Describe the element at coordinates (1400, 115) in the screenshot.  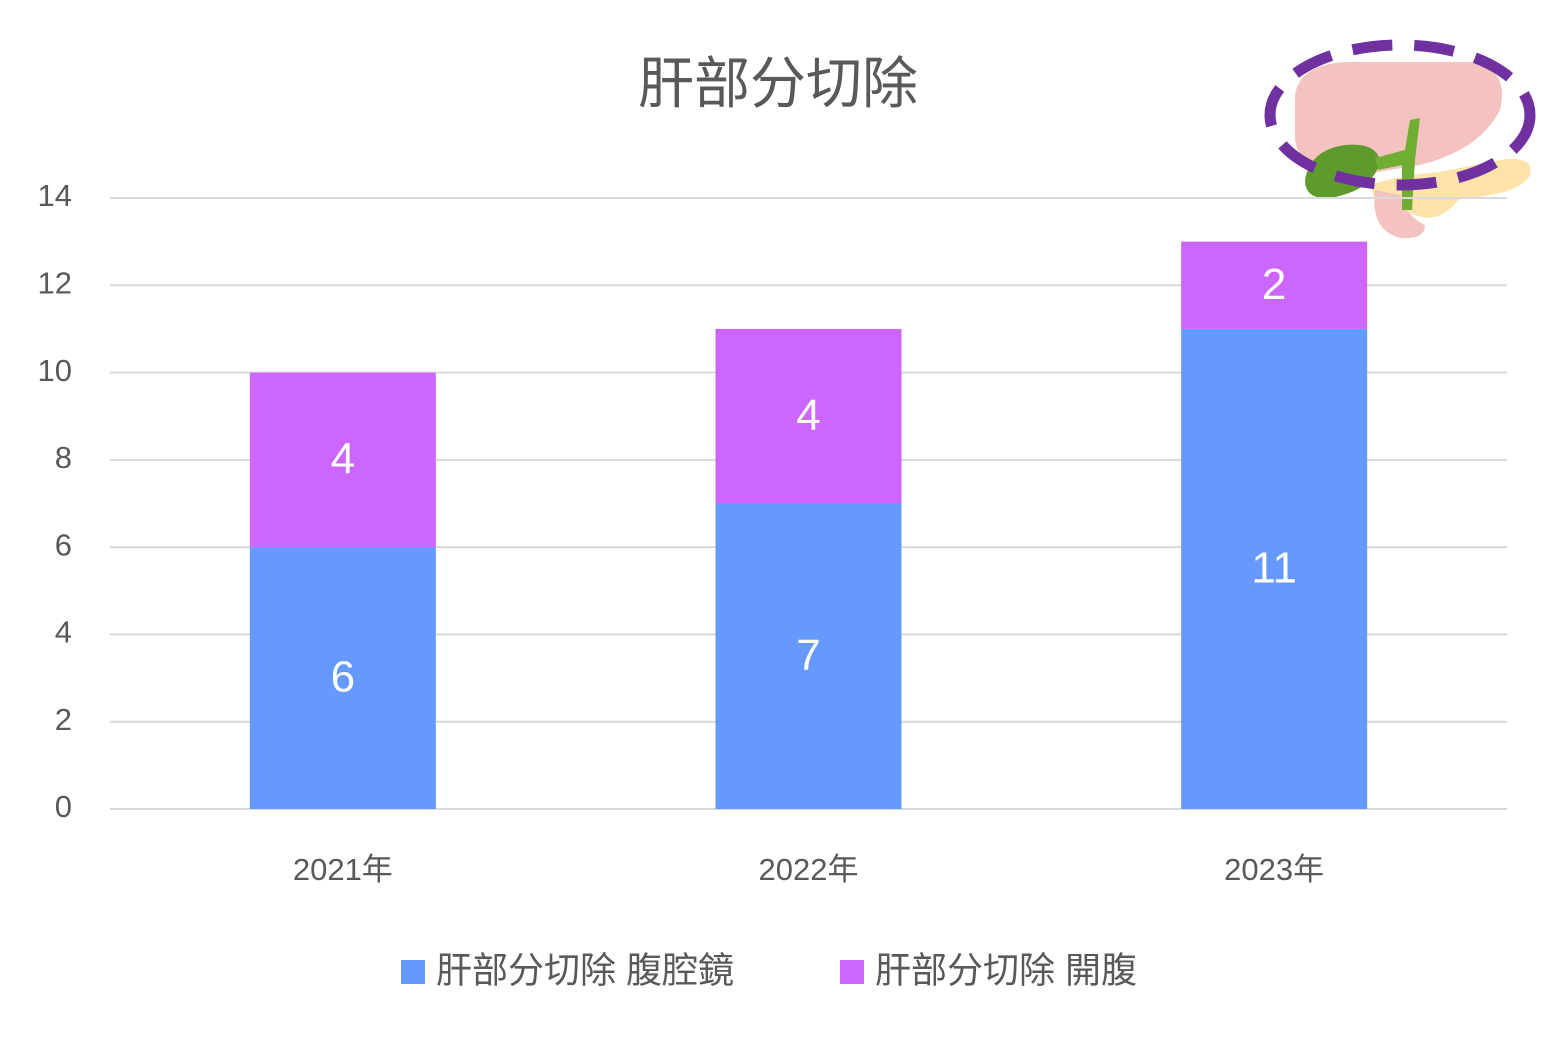
I see `highlight-ring` at that location.